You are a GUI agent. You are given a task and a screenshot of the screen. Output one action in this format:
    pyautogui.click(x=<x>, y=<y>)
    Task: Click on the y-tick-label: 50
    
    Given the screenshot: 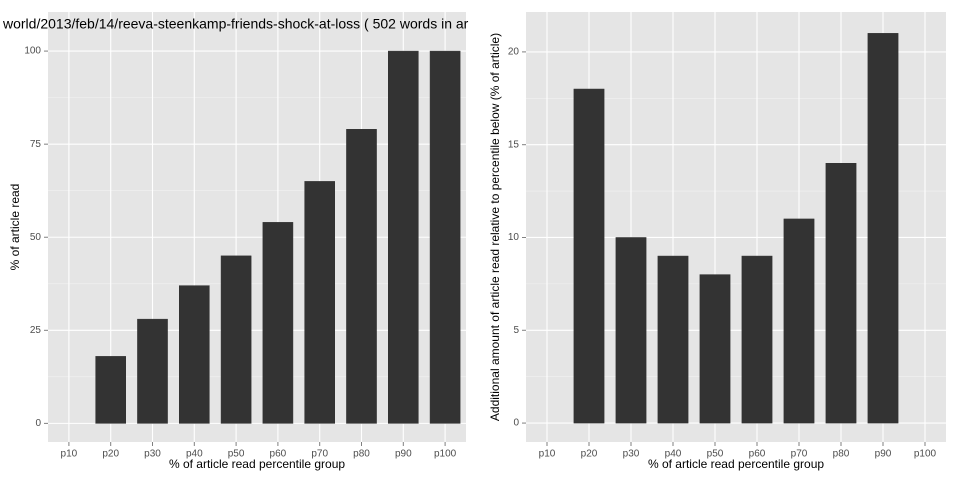 What is the action you would take?
    pyautogui.click(x=36, y=237)
    